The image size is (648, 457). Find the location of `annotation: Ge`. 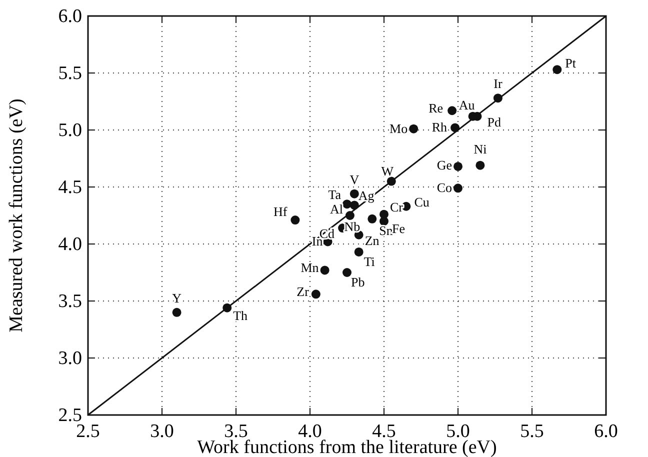

annotation: Ge is located at coordinates (444, 164).